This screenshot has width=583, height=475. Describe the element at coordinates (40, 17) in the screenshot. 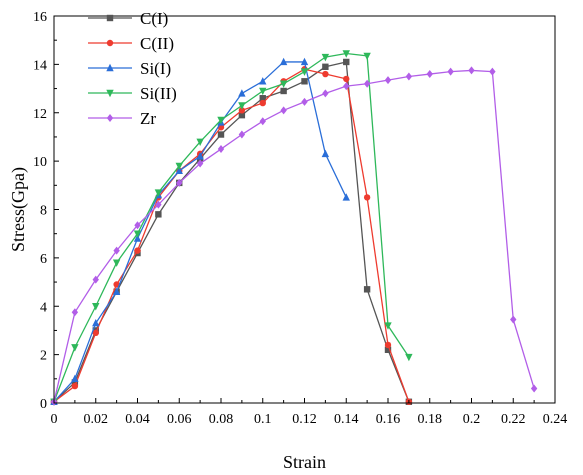

I see `y-tick-label: 16` at that location.